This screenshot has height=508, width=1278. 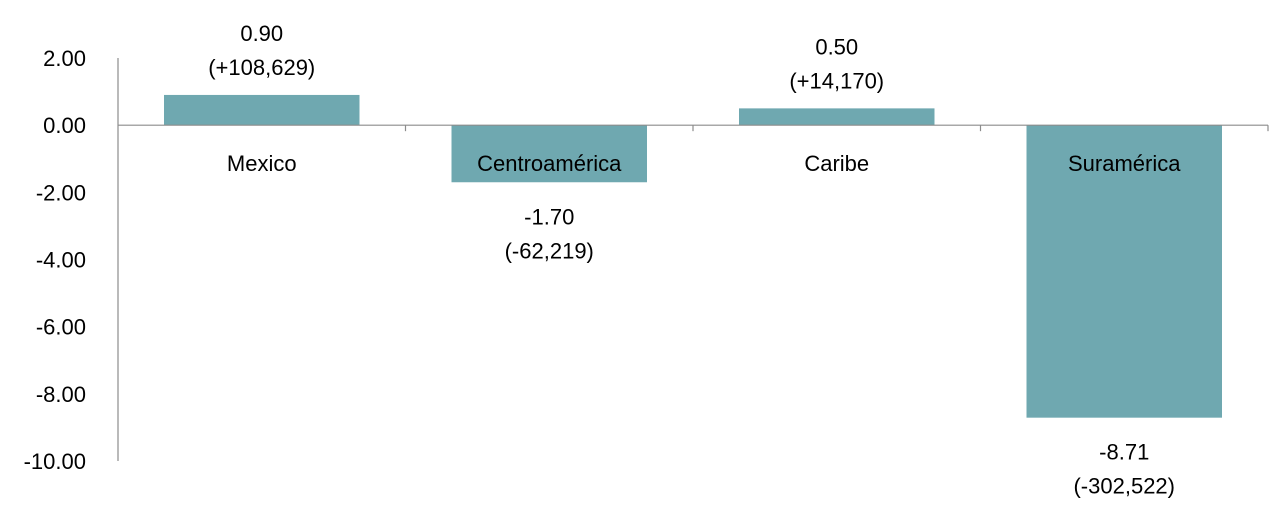 What do you see at coordinates (836, 46) in the screenshot?
I see `data-label-value: 0.50` at bounding box center [836, 46].